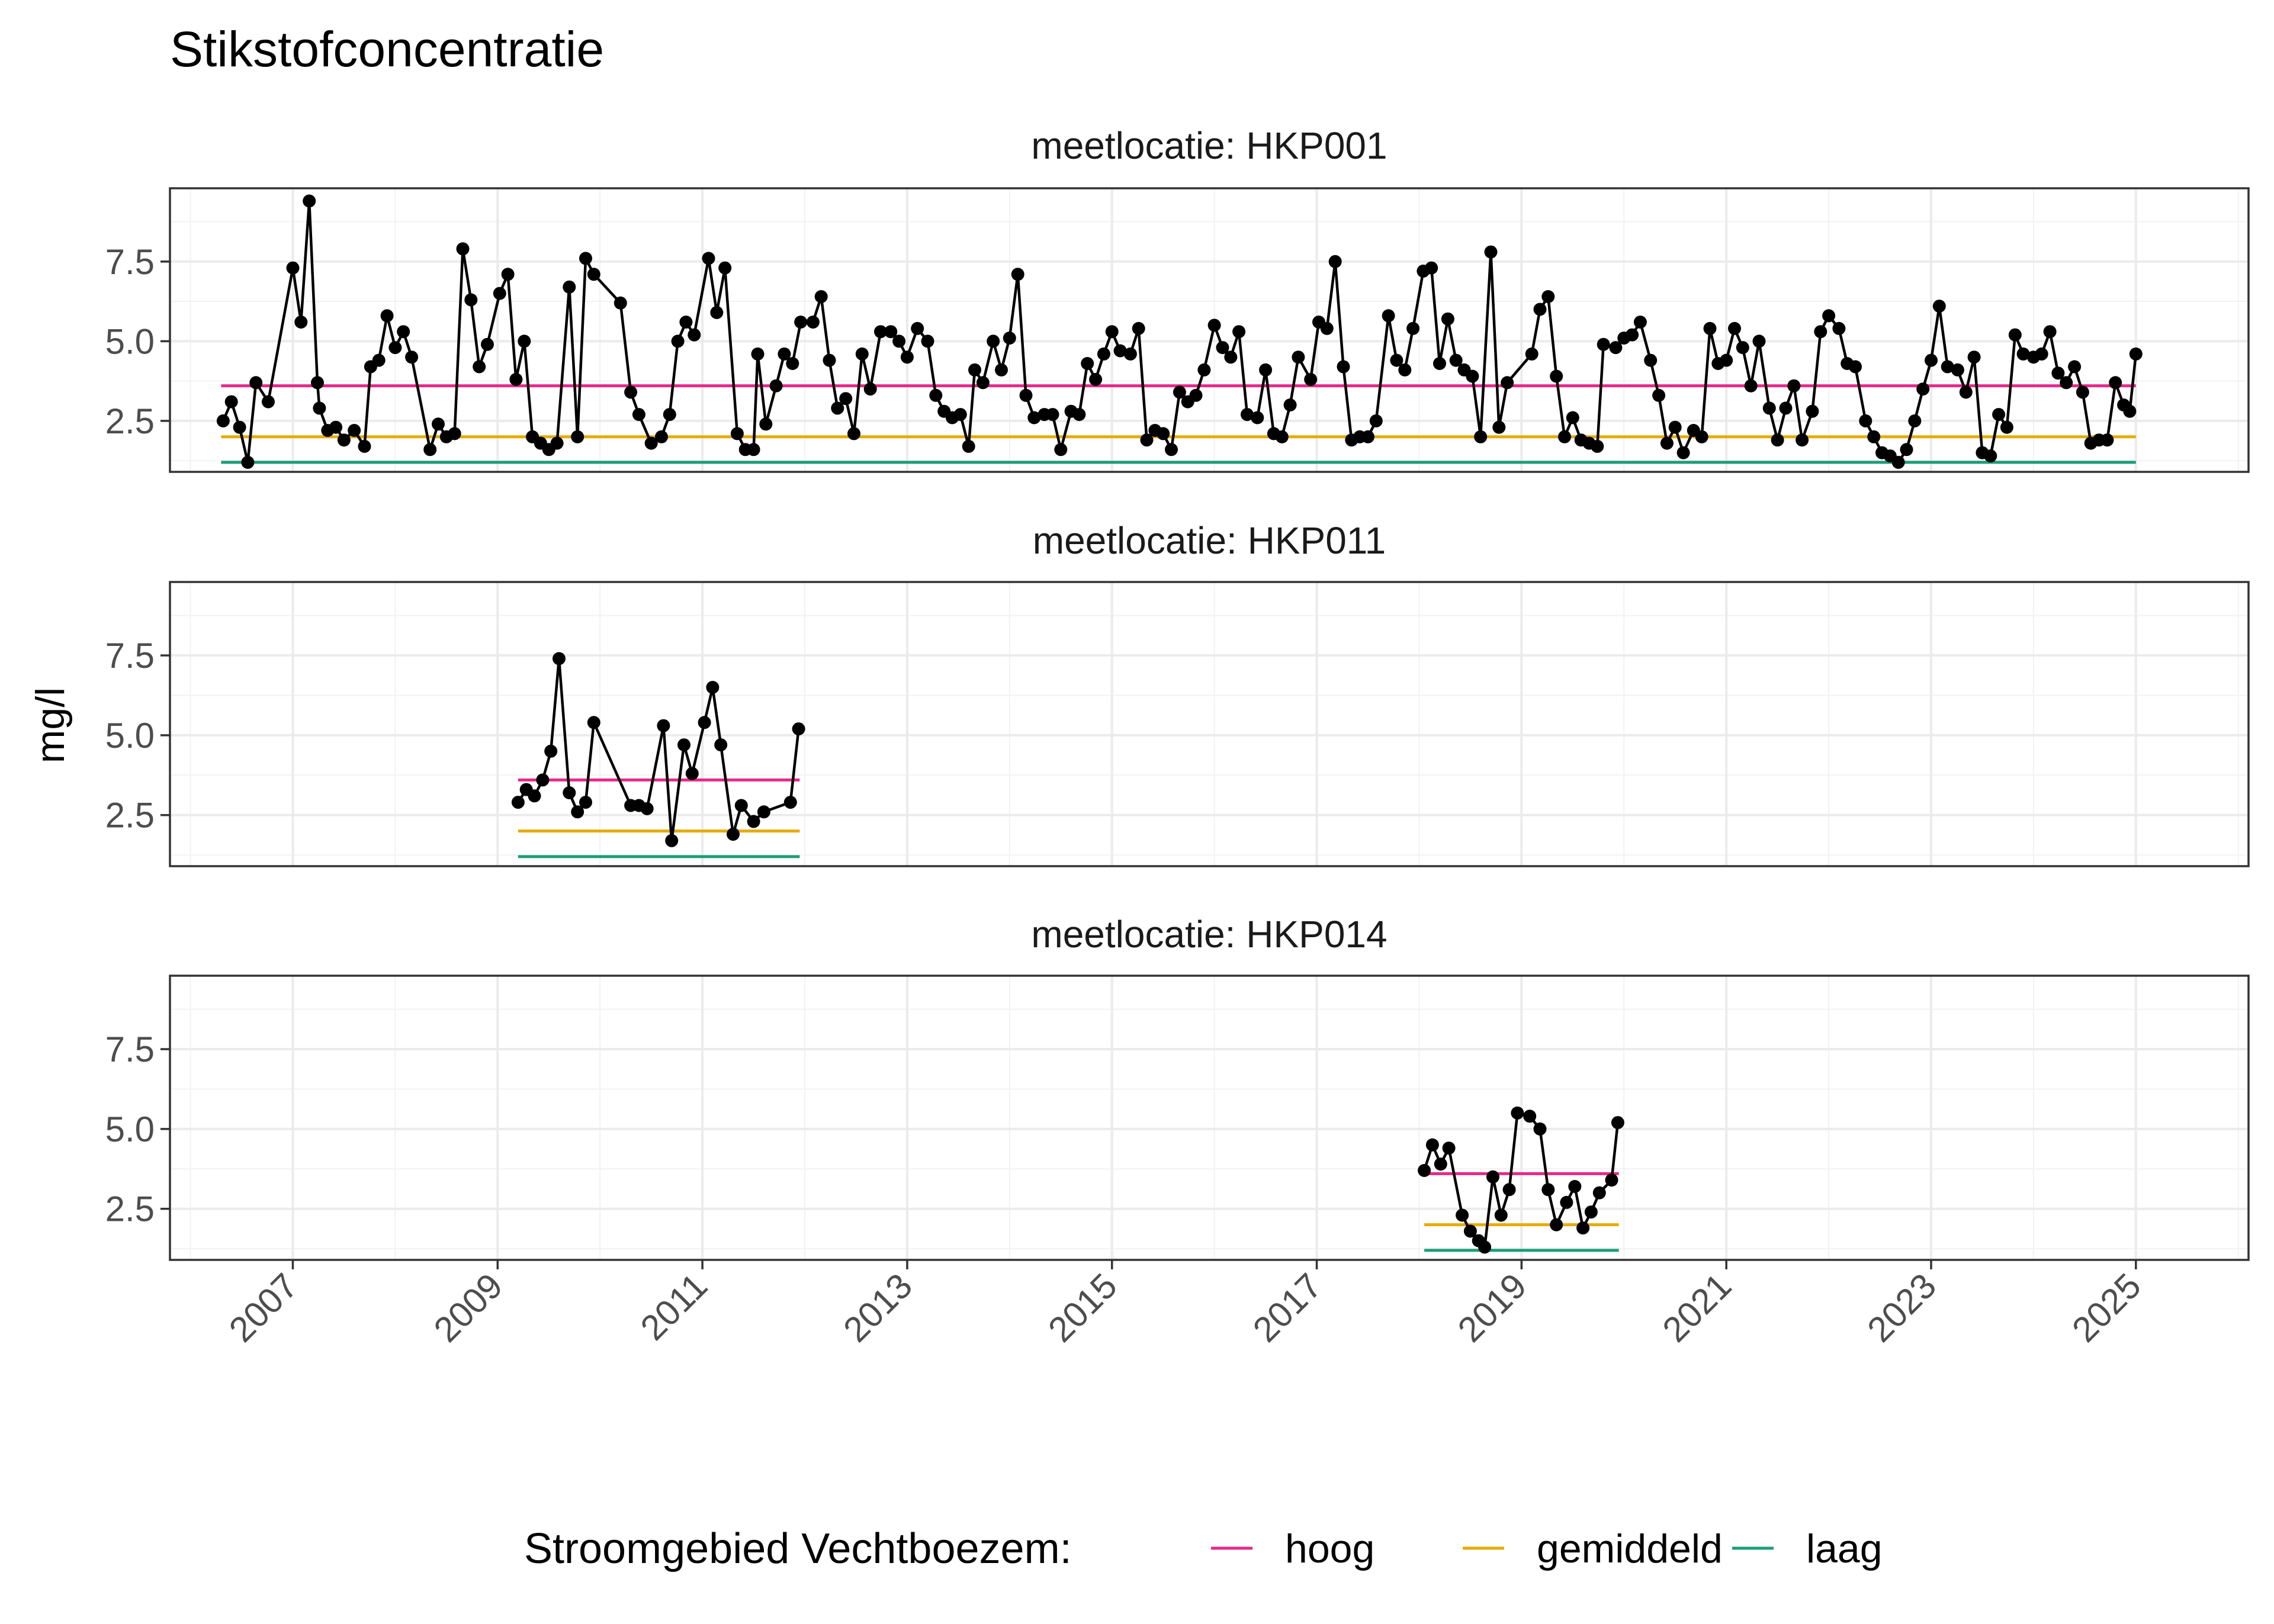  I want to click on x-tick-label: 2019, so click(1492, 1308).